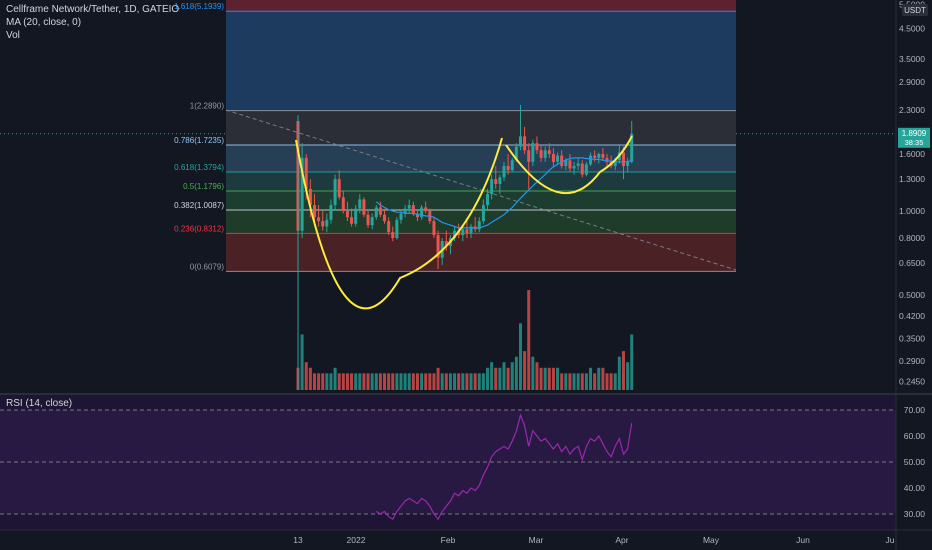  I want to click on price-tick-label: 2.3000, so click(912, 110).